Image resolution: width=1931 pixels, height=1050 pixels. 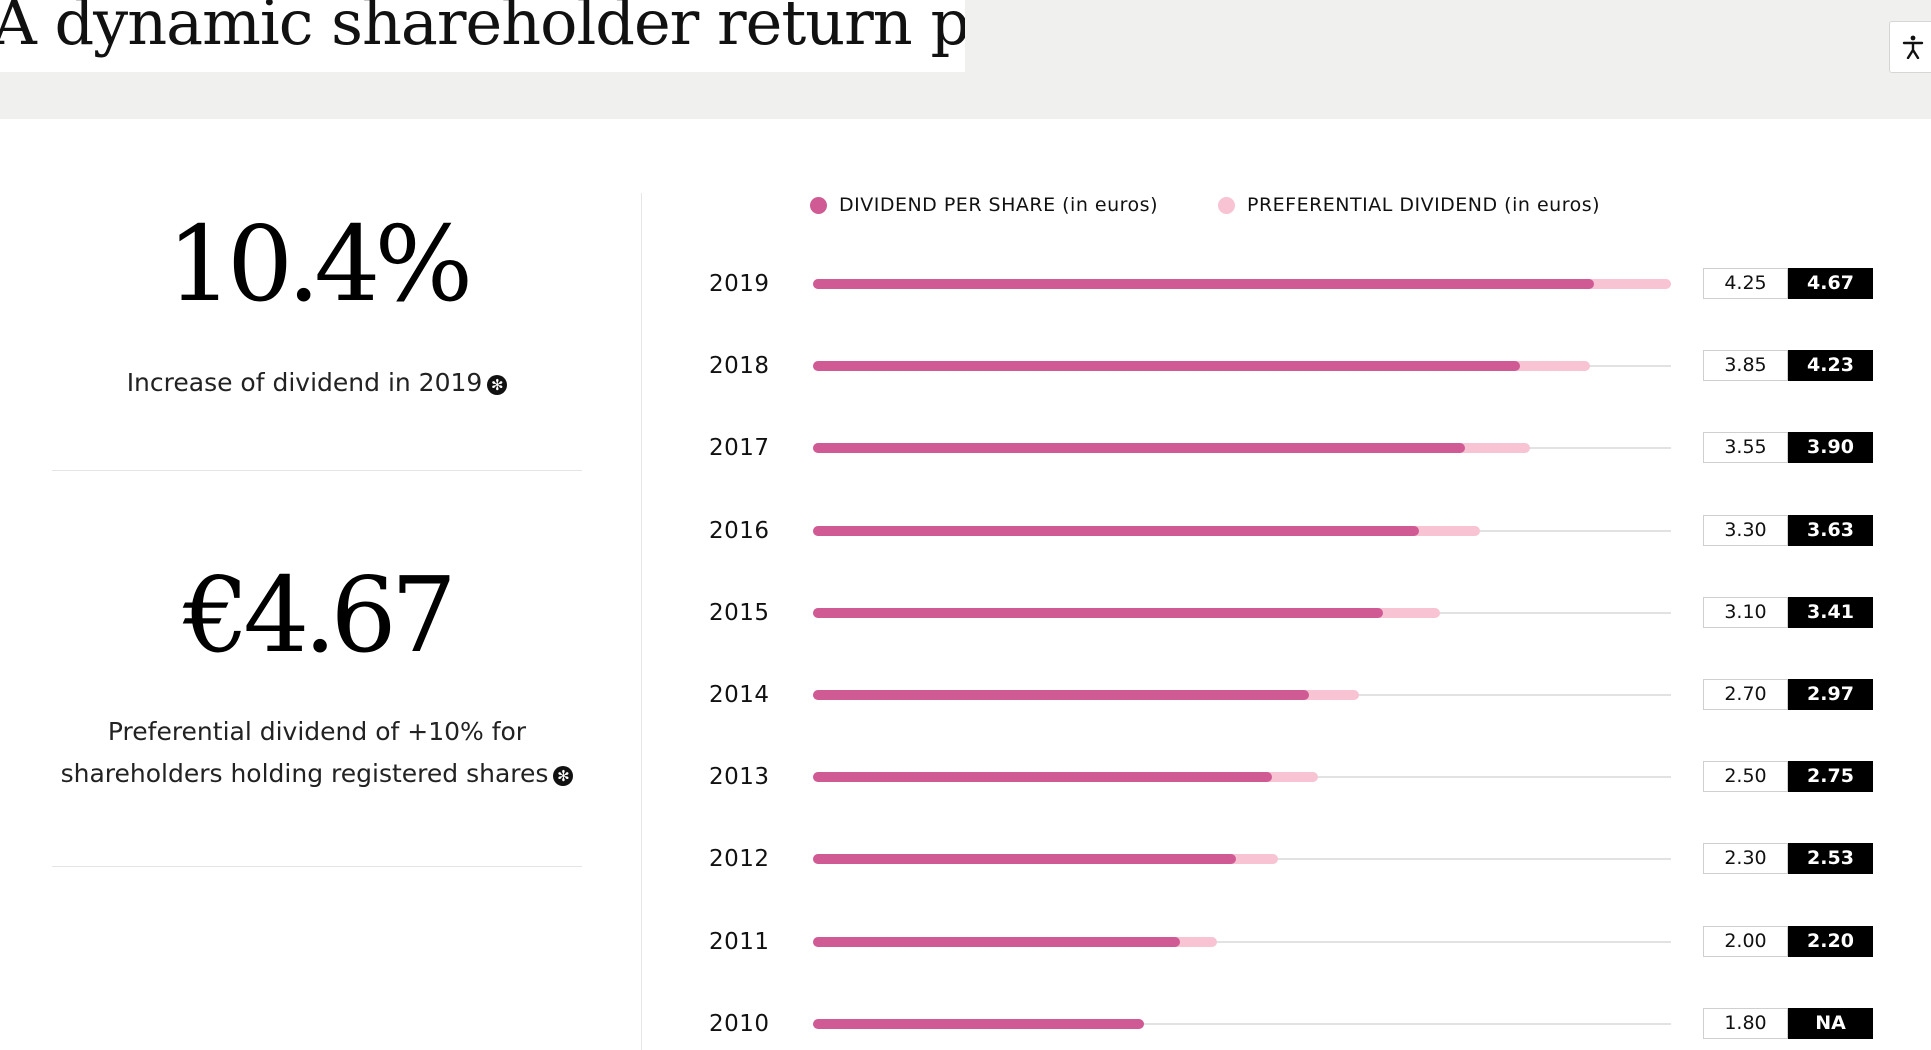 I want to click on year-label: 2018, so click(x=739, y=366).